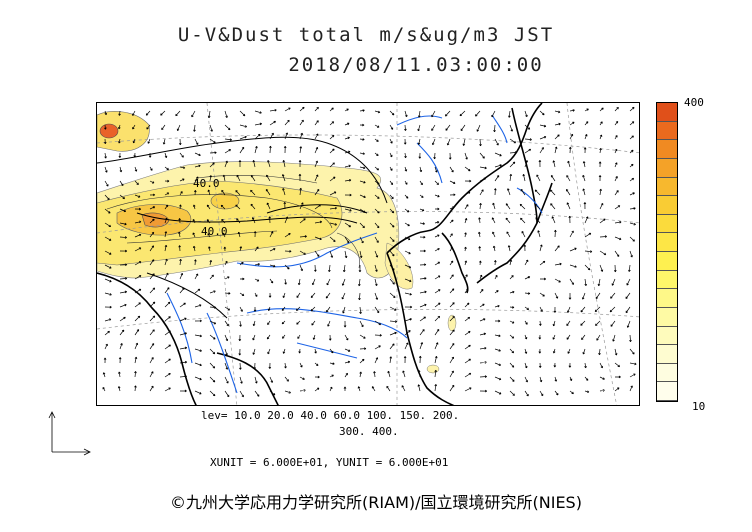  What do you see at coordinates (329, 462) in the screenshot?
I see `unit-scale-text: XUNIT = 6.000E+01, YUNIT = 6.000E+01` at bounding box center [329, 462].